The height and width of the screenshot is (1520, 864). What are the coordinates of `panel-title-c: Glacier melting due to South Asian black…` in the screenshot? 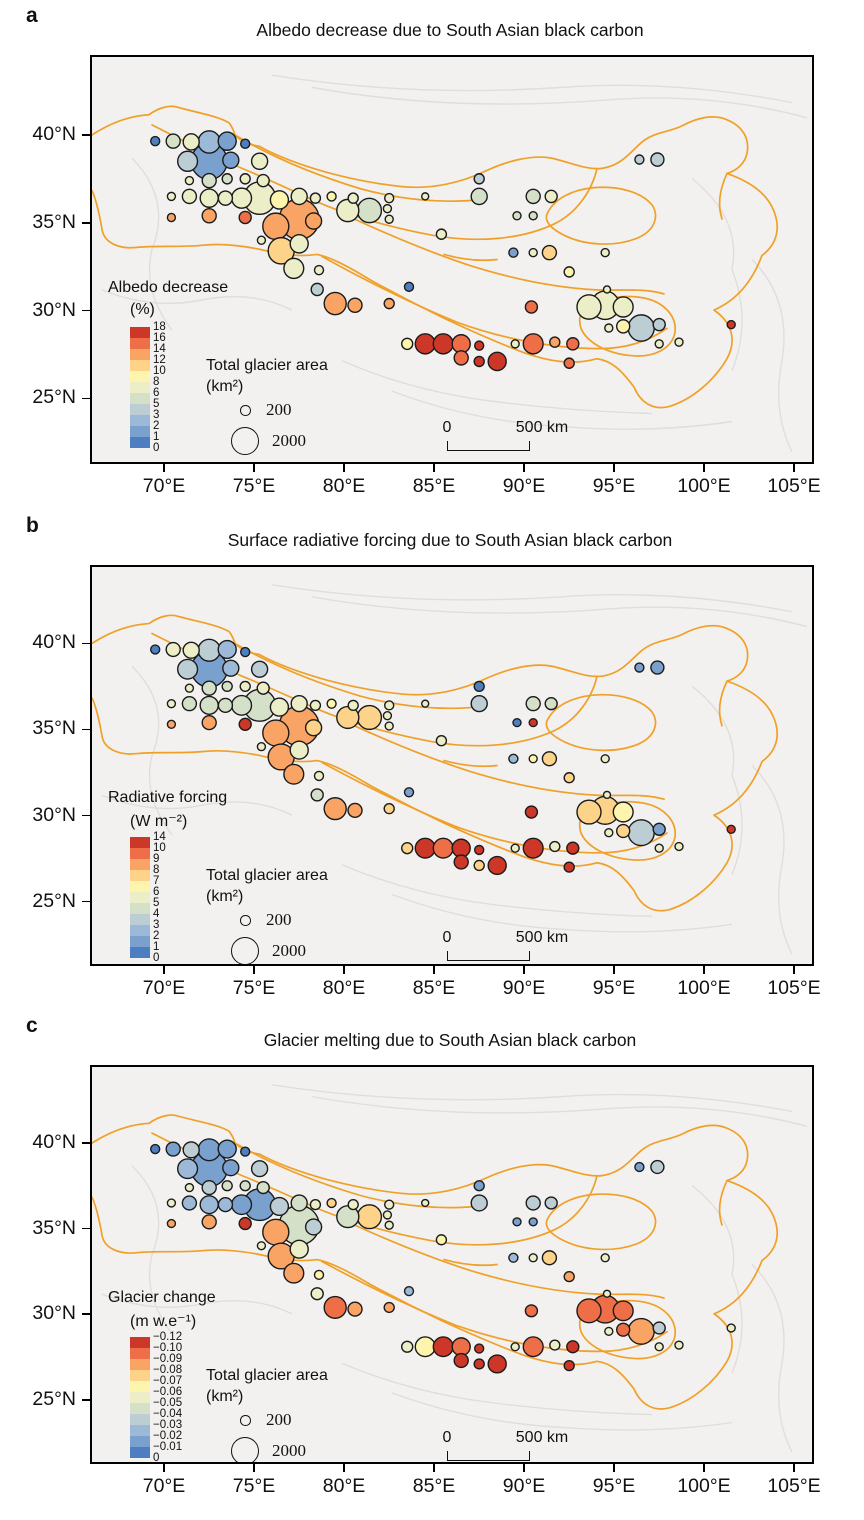 It's located at (450, 1040).